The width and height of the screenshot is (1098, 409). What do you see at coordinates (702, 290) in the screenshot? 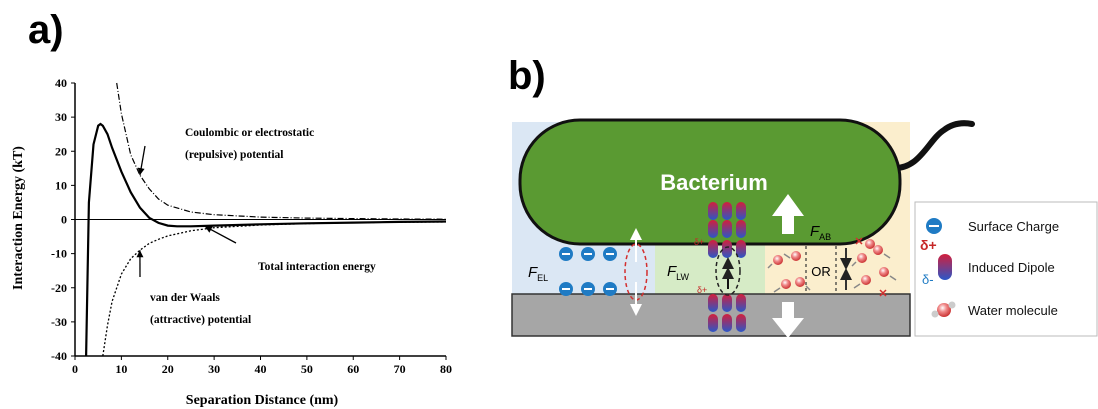
I see `dipole-delta-plus-bottom: δ+` at bounding box center [702, 290].